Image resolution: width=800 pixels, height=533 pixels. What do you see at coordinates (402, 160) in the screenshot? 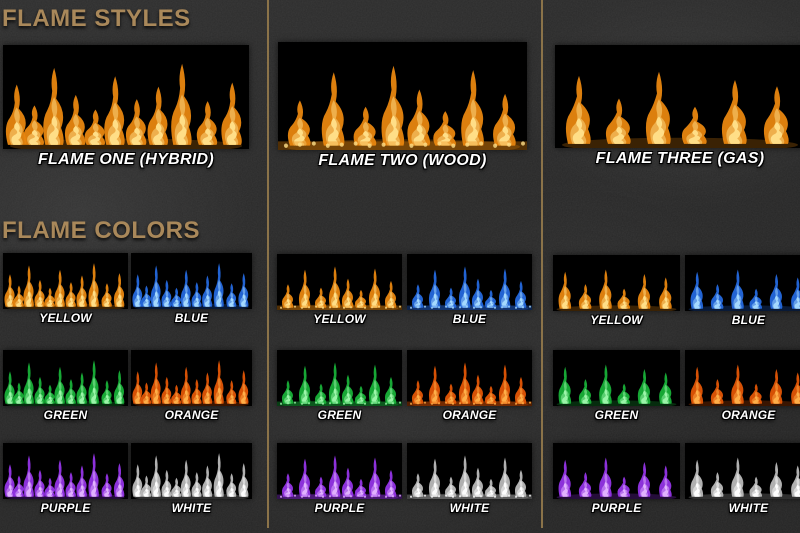
I see `flame-style-label: FLAME TWO (WOOD)` at bounding box center [402, 160].